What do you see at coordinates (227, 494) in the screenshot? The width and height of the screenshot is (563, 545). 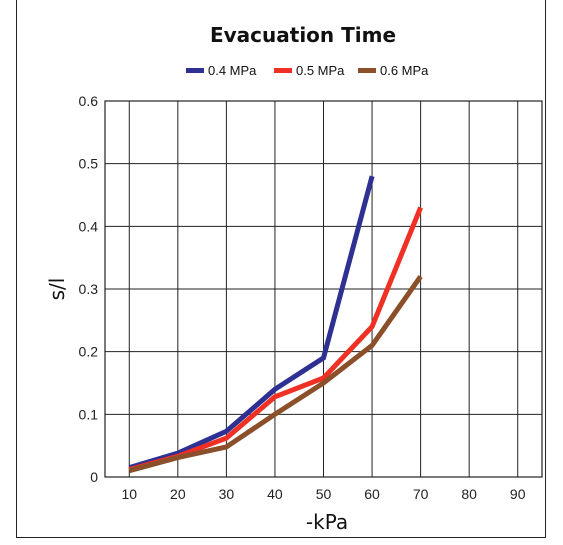 I see `x-tick-label: 30` at bounding box center [227, 494].